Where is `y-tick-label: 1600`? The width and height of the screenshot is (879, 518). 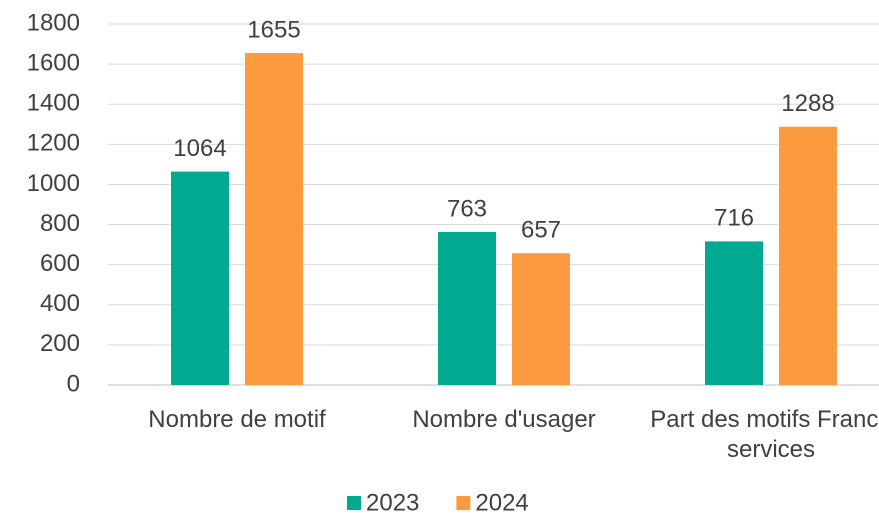 y-tick-label: 1600 is located at coordinates (53, 62).